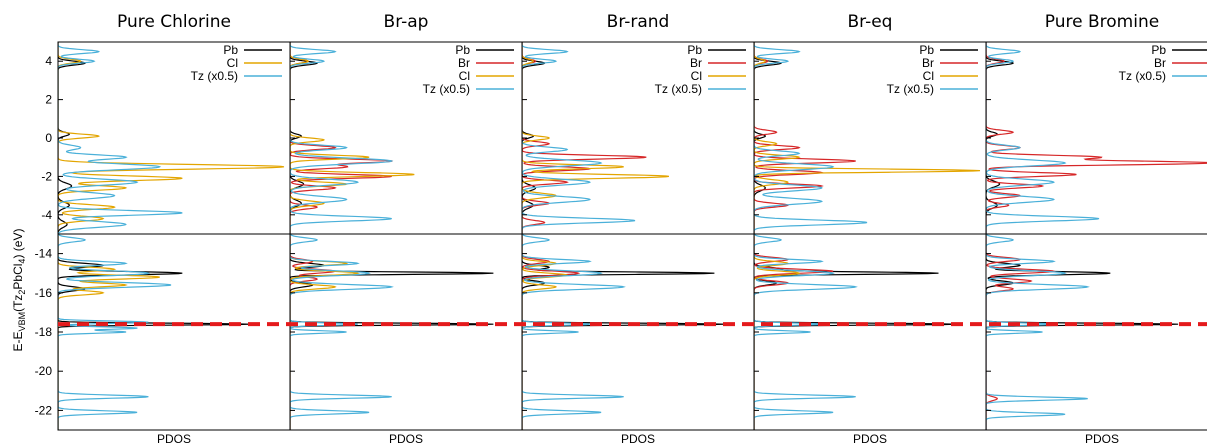 The image size is (1207, 446). Describe the element at coordinates (18, 303) in the screenshot. I see `ylabel-mid: (Tz` at that location.